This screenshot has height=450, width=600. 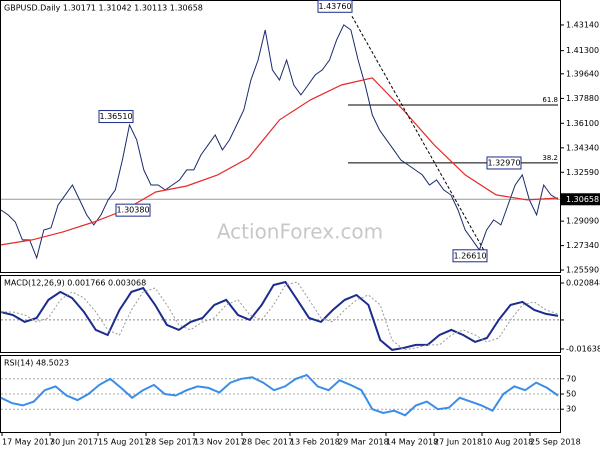 What do you see at coordinates (582, 24) in the screenshot?
I see `y-tick-label: 1.43140` at bounding box center [582, 24].